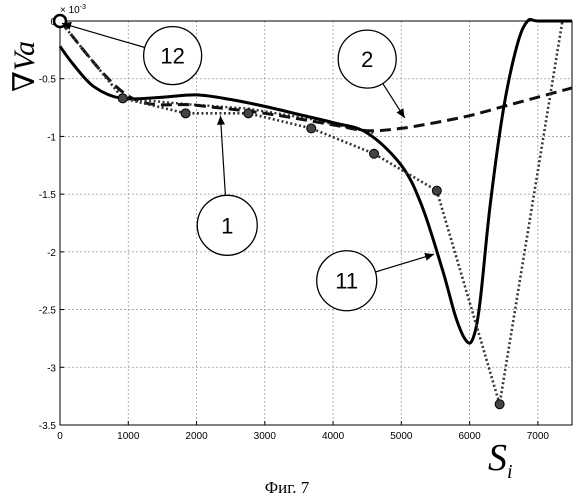 The width and height of the screenshot is (575, 500). I want to click on y-tick-label: -1.5, so click(48, 195).